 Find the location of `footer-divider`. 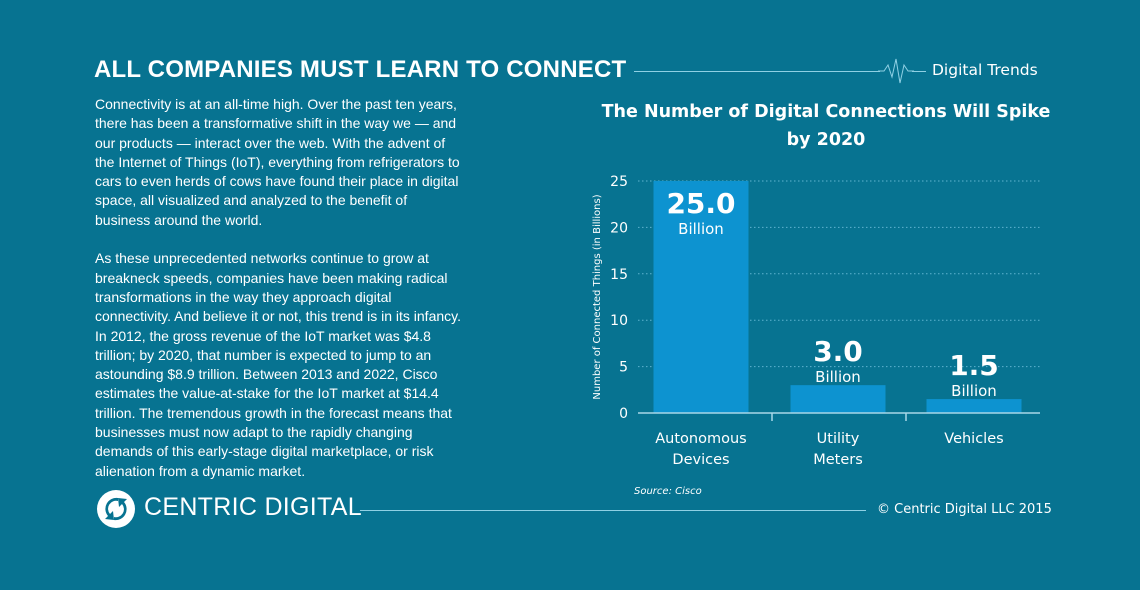

footer-divider is located at coordinates (613, 510).